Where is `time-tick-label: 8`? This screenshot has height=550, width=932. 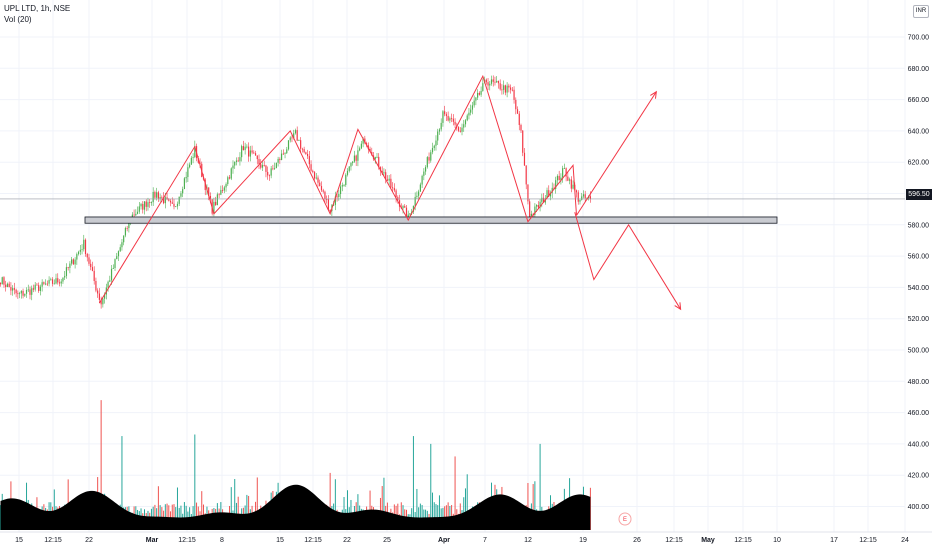 time-tick-label: 8 is located at coordinates (222, 540).